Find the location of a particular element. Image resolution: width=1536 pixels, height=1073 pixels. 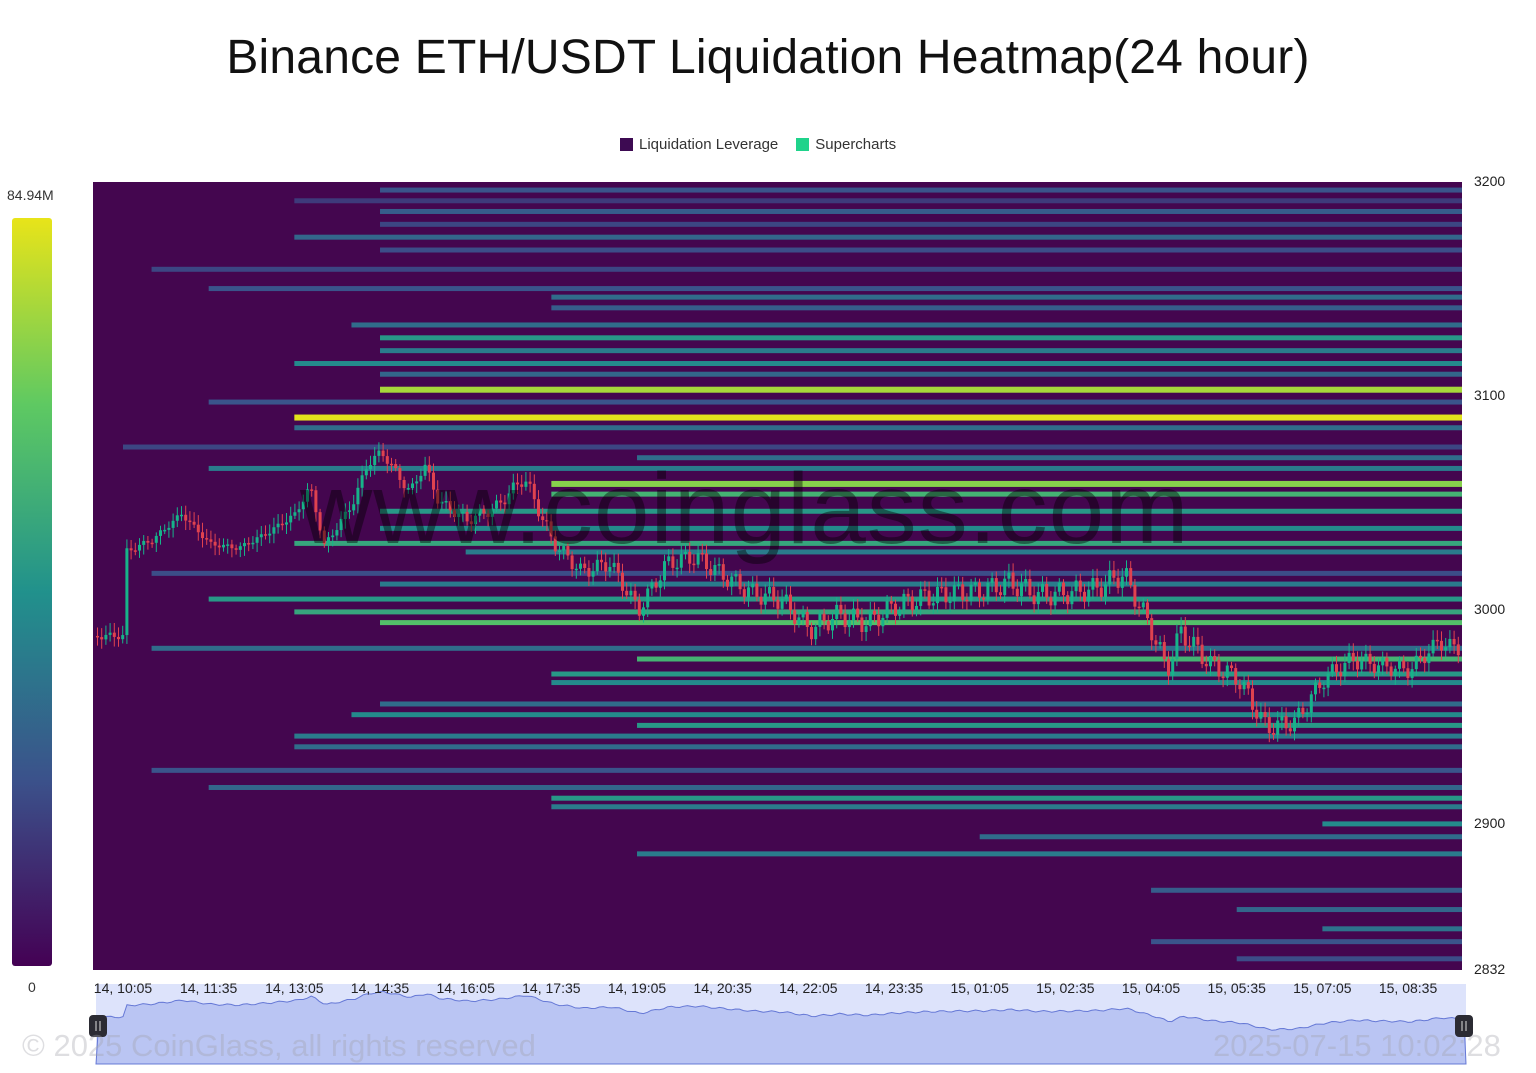

time-navigator is located at coordinates (781, 1024).